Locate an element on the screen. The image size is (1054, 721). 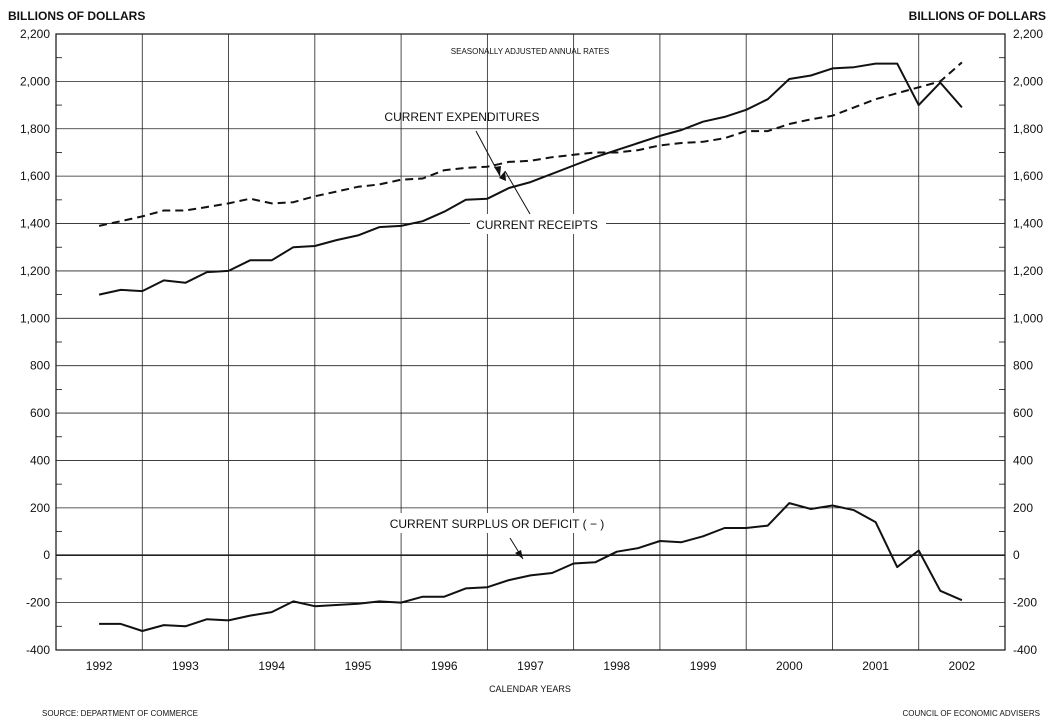
y-tick-label-right: 600 is located at coordinates (1023, 413).